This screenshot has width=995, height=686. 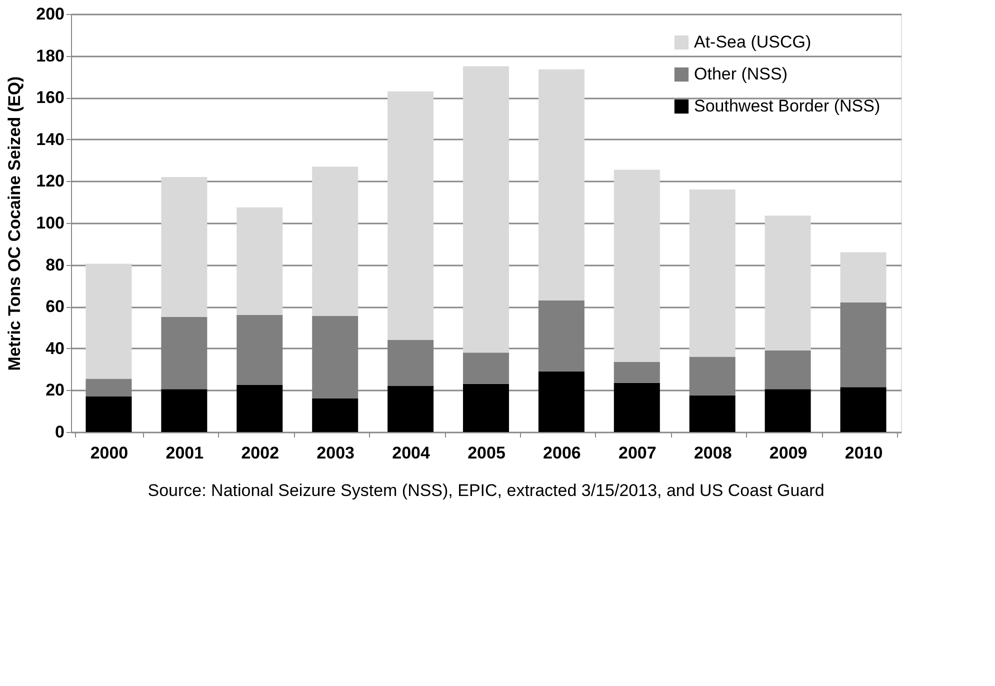 I want to click on y-tick-label: 140, so click(x=50, y=139).